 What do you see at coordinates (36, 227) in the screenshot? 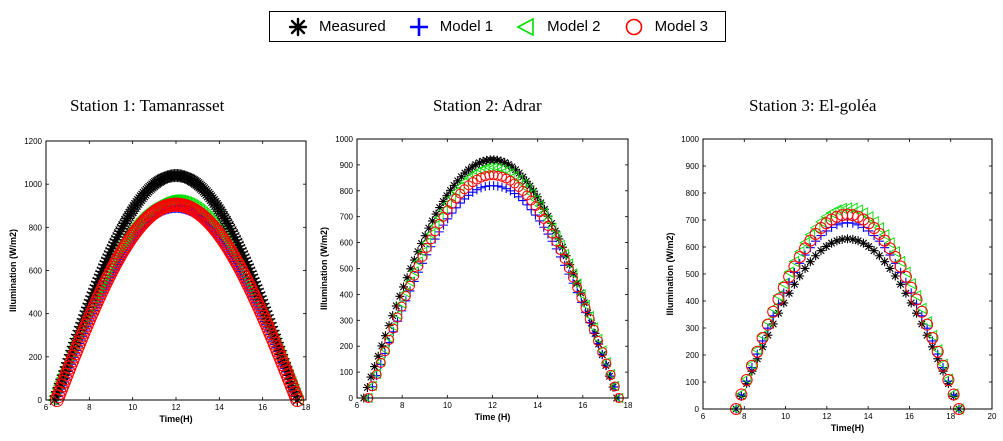
I see `y-tick-label: 800` at bounding box center [36, 227].